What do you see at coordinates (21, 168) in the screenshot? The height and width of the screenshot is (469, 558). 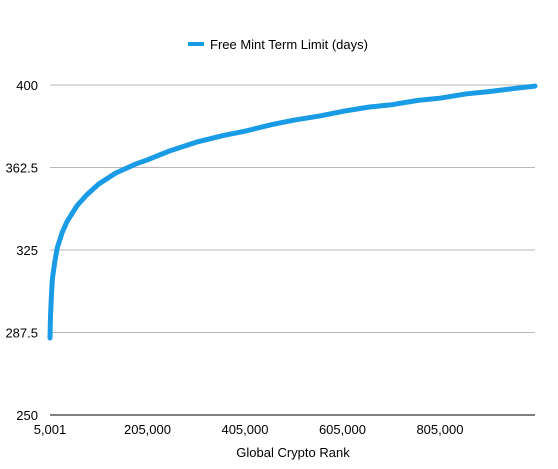 I see `y-tick-label: 362.5` at bounding box center [21, 168].